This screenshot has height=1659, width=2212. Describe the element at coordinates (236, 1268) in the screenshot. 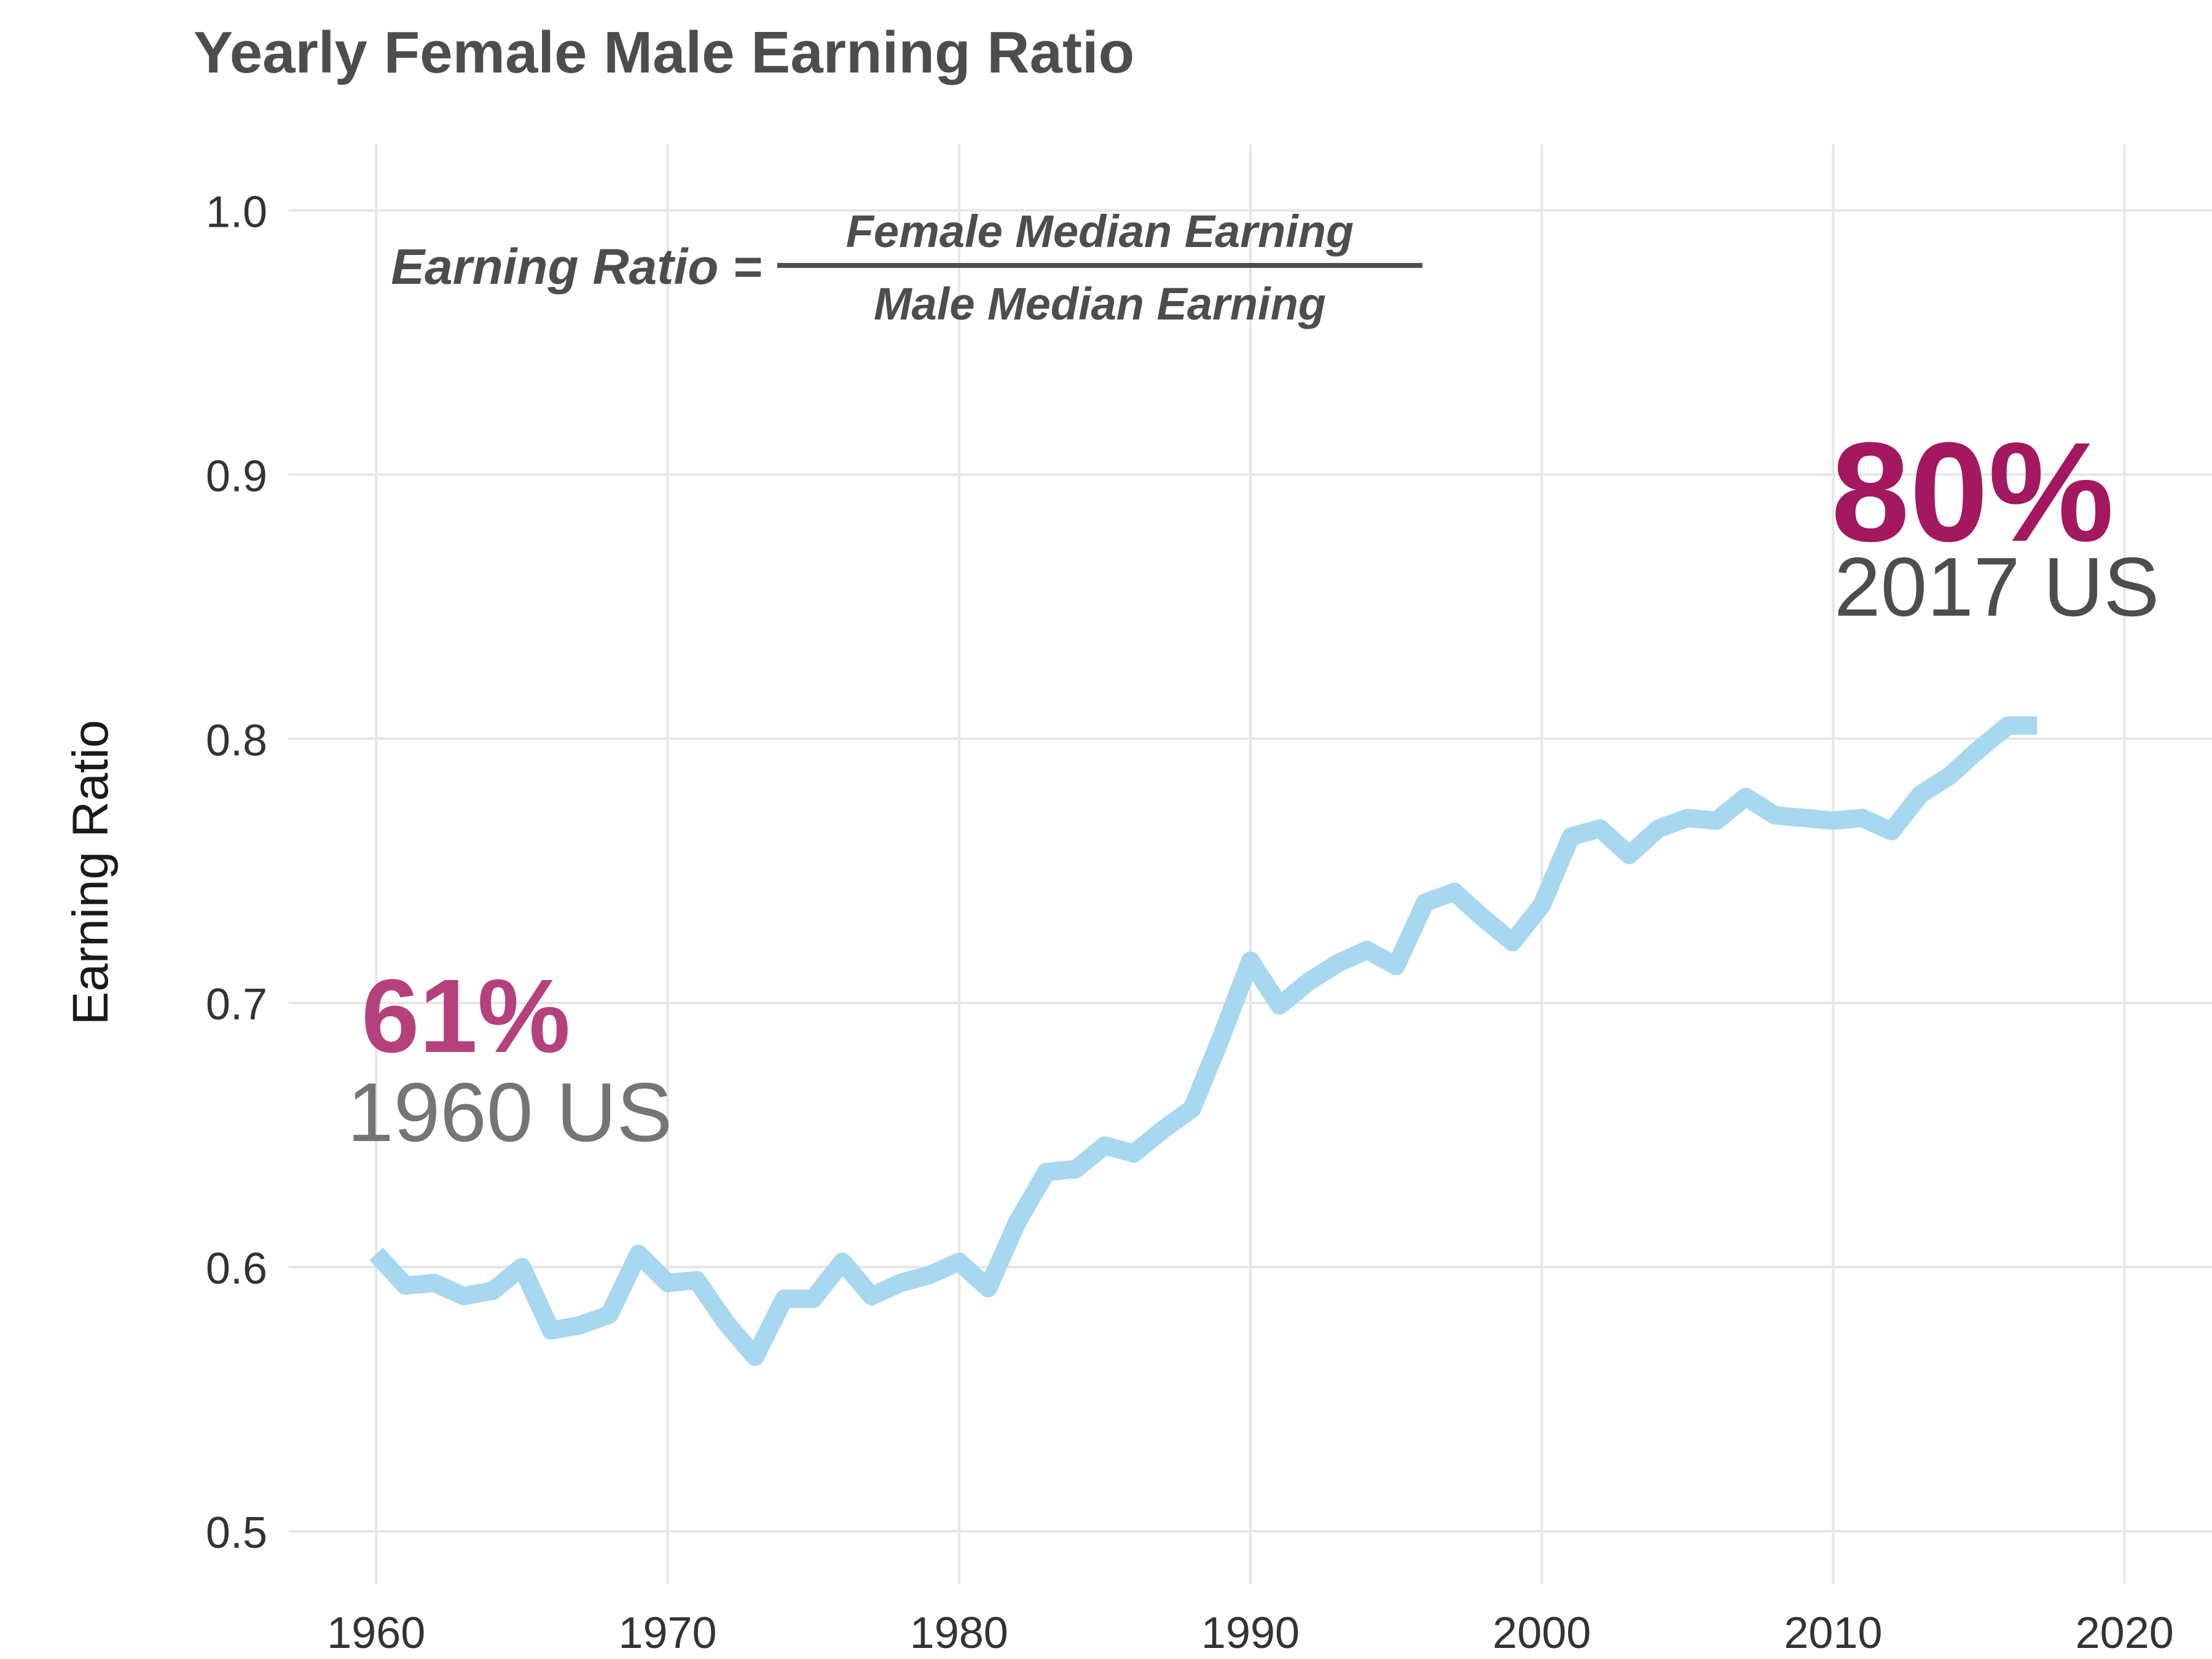

I see `y-tick-label: 0.6` at that location.